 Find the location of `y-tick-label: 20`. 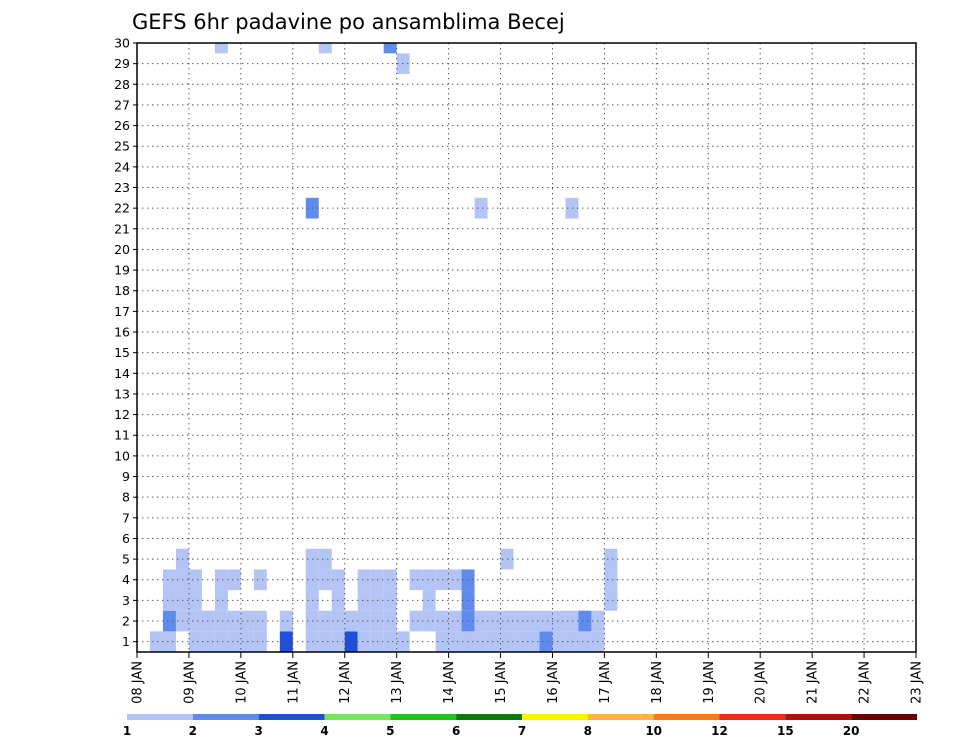

y-tick-label: 20 is located at coordinates (122, 249).